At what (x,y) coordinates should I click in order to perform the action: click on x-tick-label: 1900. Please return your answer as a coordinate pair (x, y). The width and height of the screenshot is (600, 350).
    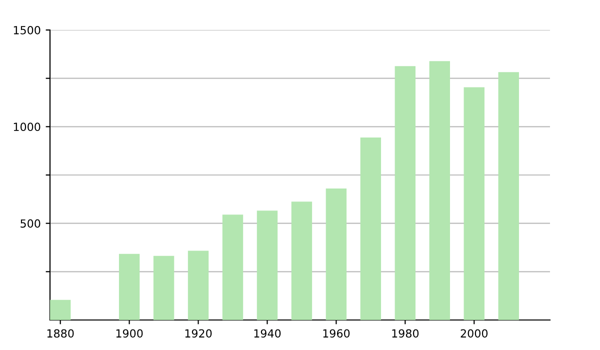
    Looking at the image, I should click on (129, 333).